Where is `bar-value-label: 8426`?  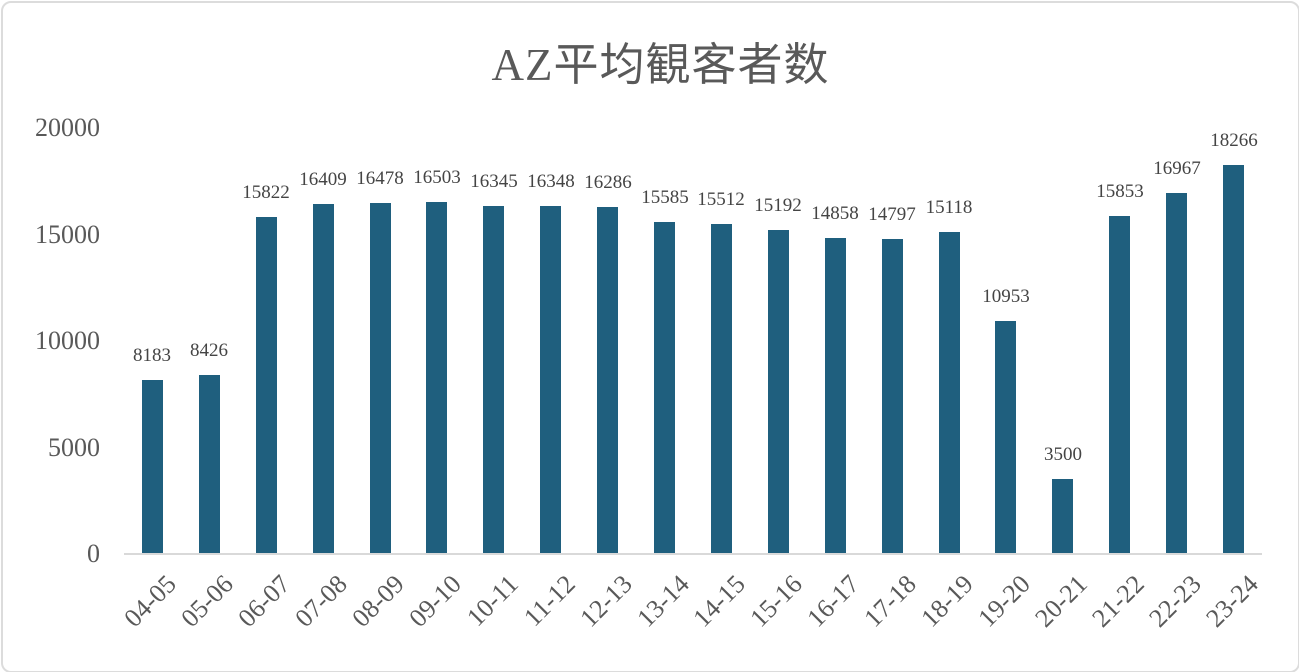 bar-value-label: 8426 is located at coordinates (209, 350).